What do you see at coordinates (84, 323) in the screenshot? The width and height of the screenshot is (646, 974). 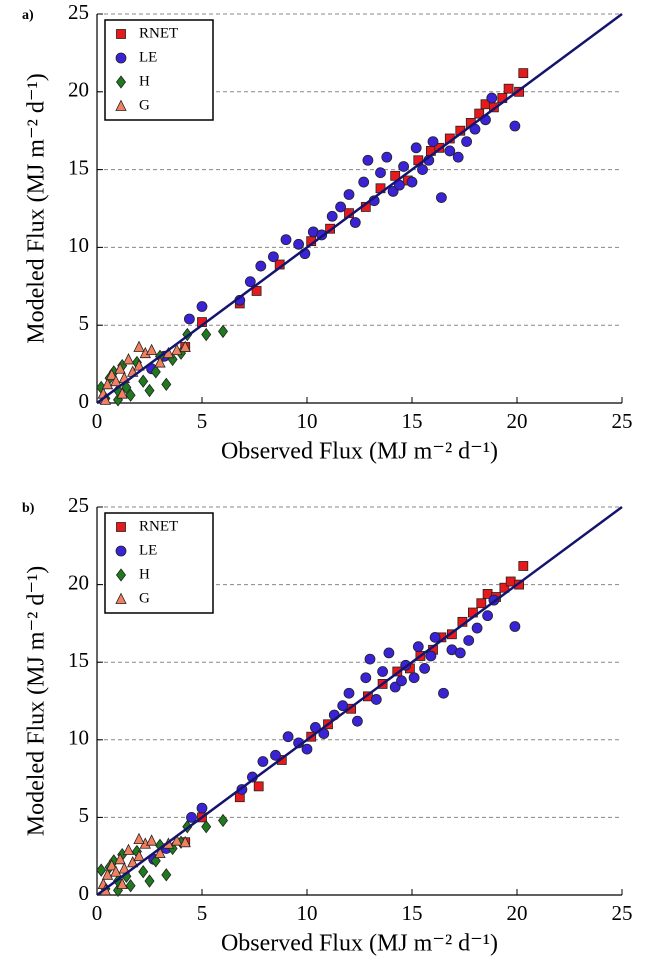 I see `y-tick-label: 5` at bounding box center [84, 323].